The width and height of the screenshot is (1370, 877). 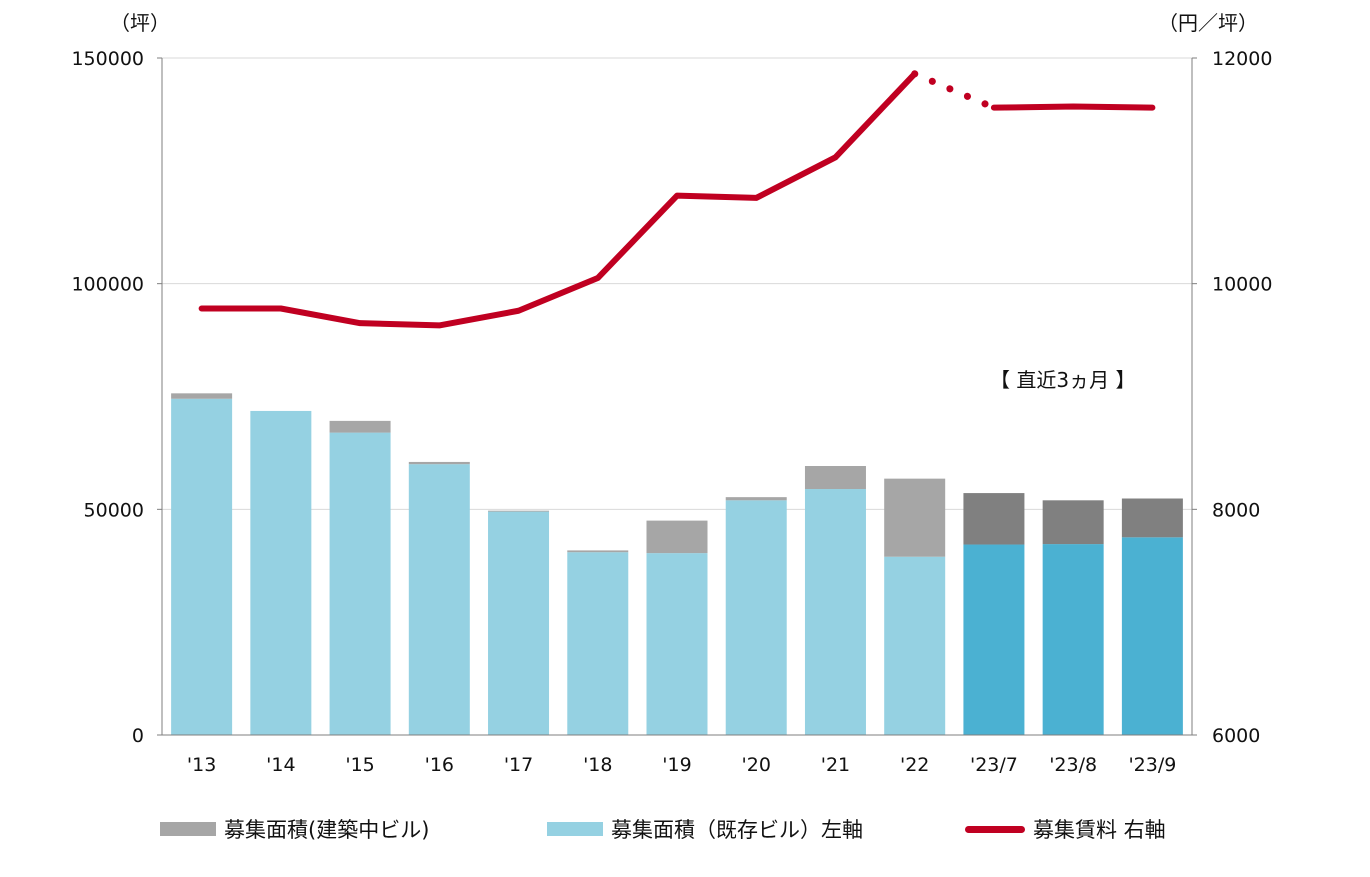 I want to click on line-swatch-icon, so click(x=995, y=829).